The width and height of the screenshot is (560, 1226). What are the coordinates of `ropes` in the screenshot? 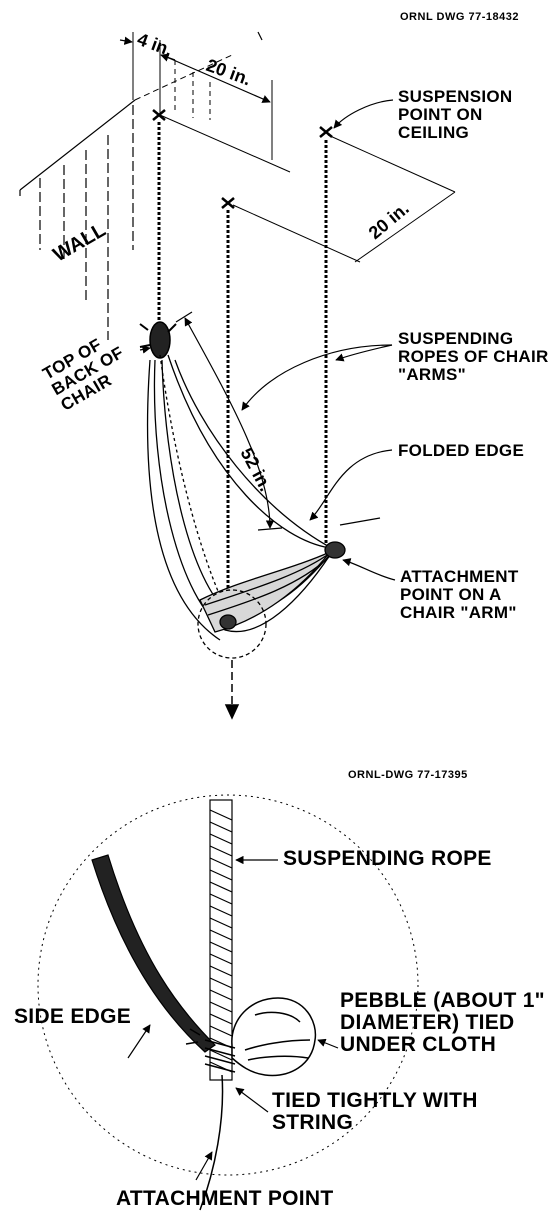 It's located at (242, 366).